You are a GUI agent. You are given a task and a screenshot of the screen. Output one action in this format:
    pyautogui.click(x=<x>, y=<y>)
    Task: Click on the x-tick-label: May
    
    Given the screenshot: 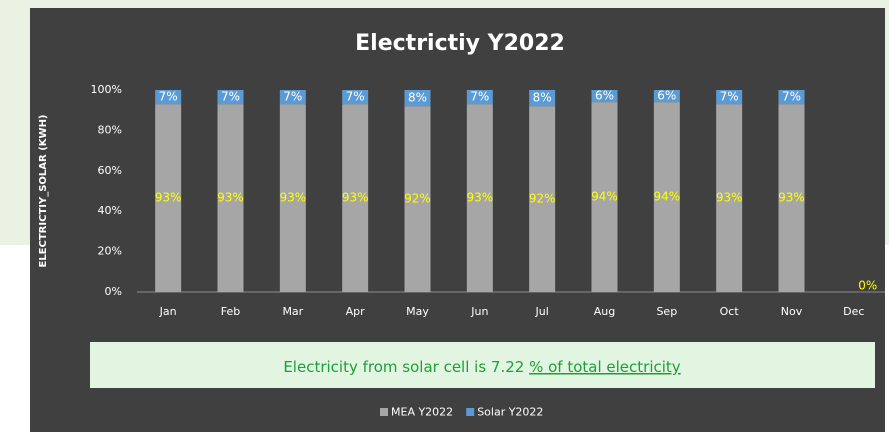 What is the action you would take?
    pyautogui.click(x=417, y=311)
    